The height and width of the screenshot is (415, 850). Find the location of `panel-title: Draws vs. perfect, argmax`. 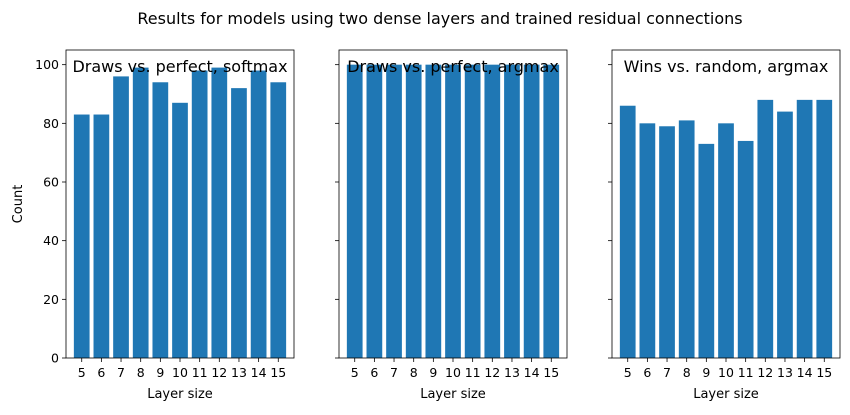

panel-title: Draws vs. perfect, argmax is located at coordinates (453, 66).